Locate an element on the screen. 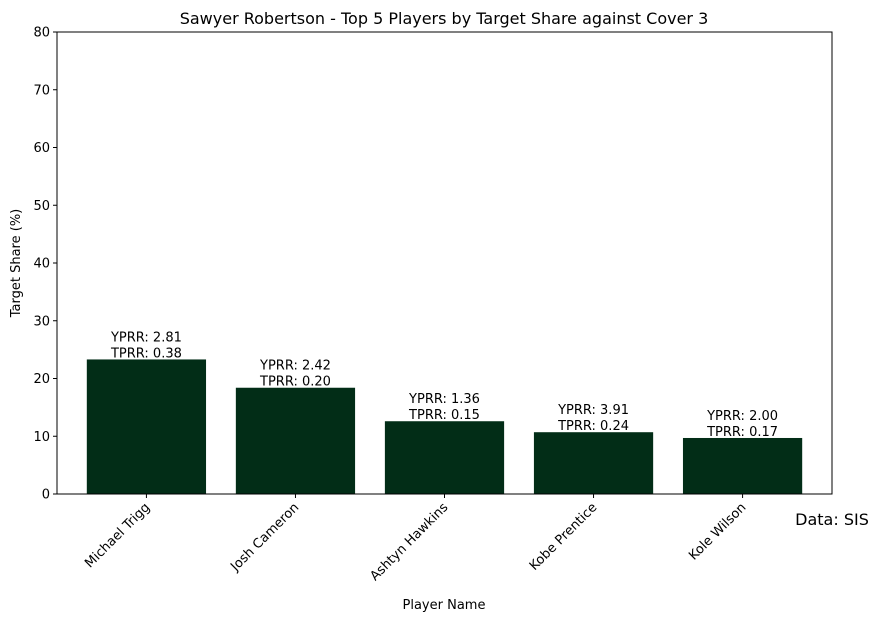 This screenshot has width=880, height=621. bar-annotation-tprr: TPRR: 0.15 is located at coordinates (444, 415).